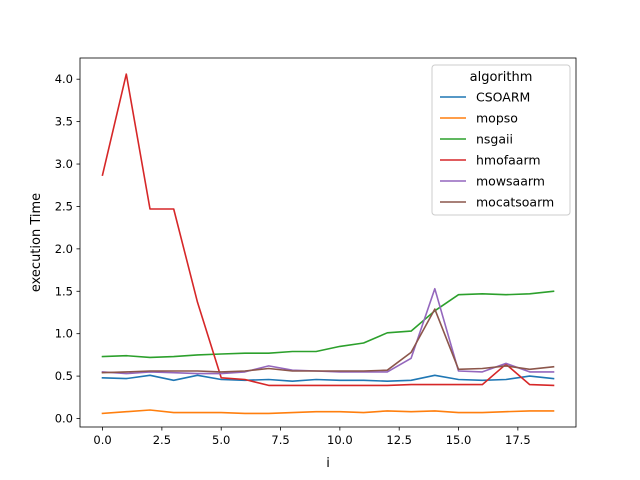 Image resolution: width=640 pixels, height=480 pixels. I want to click on x-tick-label: 17.5, so click(518, 440).